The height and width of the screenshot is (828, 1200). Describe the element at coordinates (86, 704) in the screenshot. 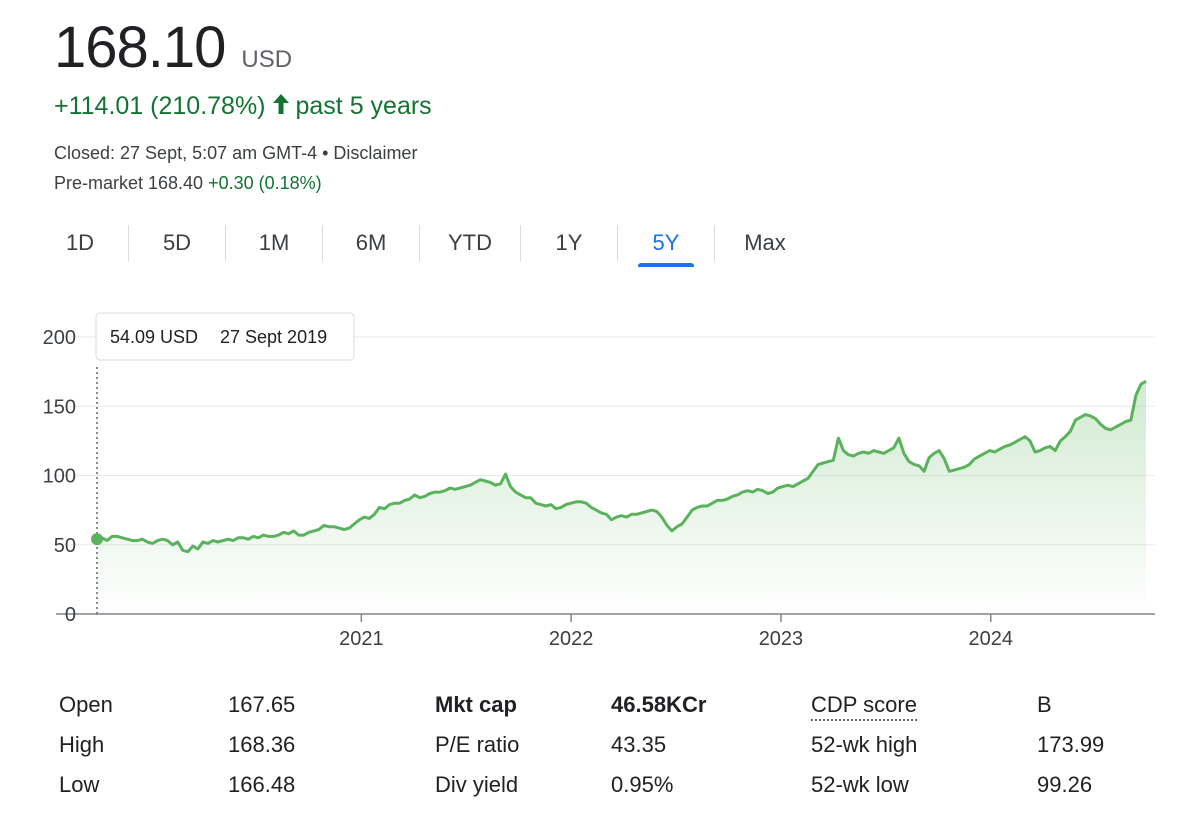

I see `stat-open-label: Open` at that location.